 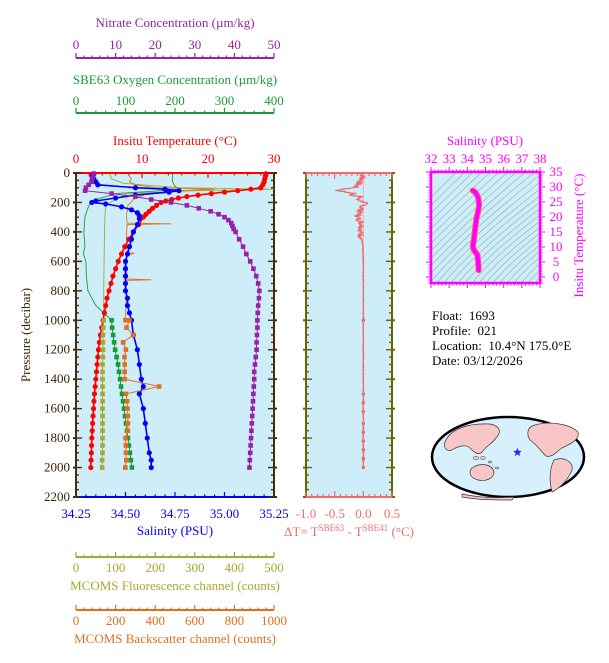 What do you see at coordinates (334, 513) in the screenshot?
I see `tick-label: -0.5` at bounding box center [334, 513].